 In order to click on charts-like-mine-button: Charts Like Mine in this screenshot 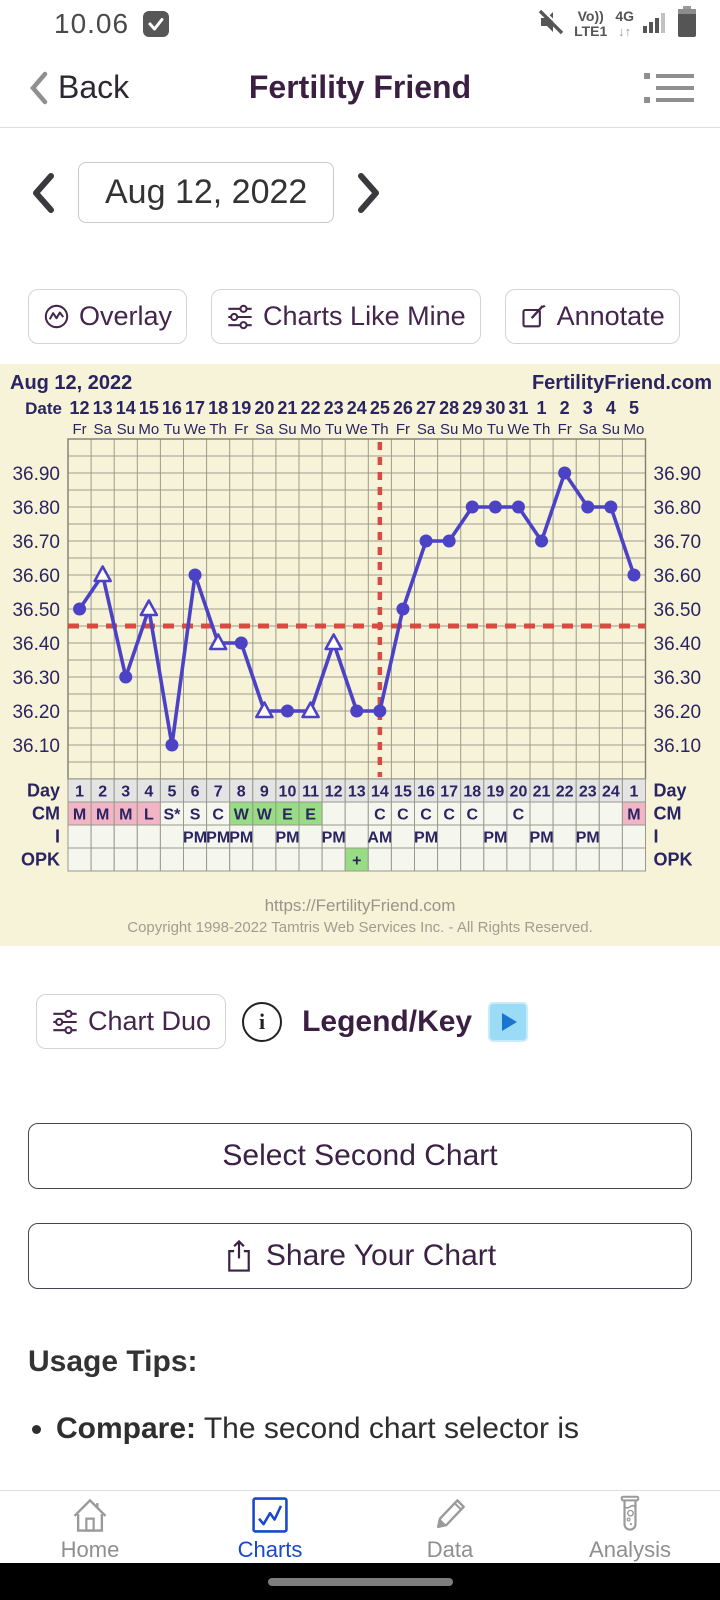, I will do `click(346, 316)`.